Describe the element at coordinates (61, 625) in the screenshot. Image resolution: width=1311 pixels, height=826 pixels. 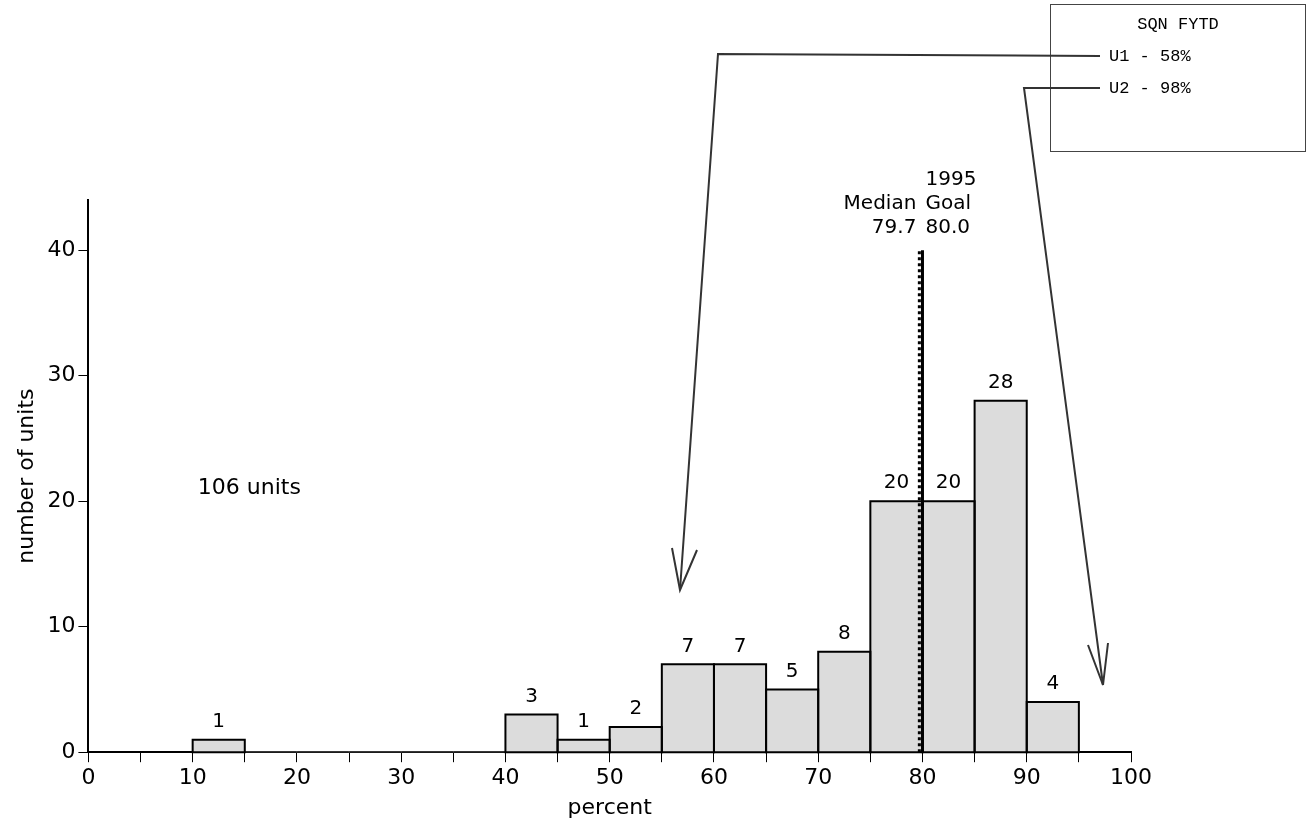
I see `y-tick-label: 10` at that location.